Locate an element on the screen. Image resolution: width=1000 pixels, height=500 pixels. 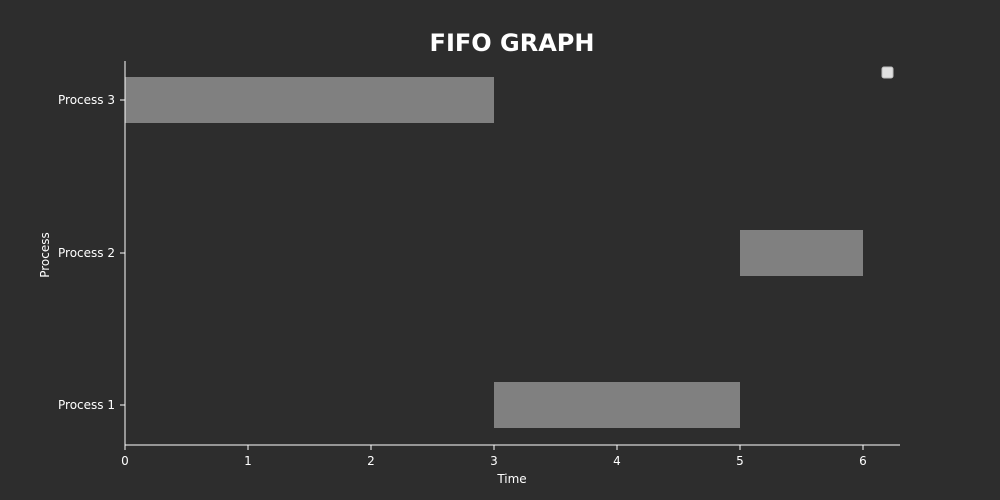
x-tick-label: 4 is located at coordinates (617, 461).